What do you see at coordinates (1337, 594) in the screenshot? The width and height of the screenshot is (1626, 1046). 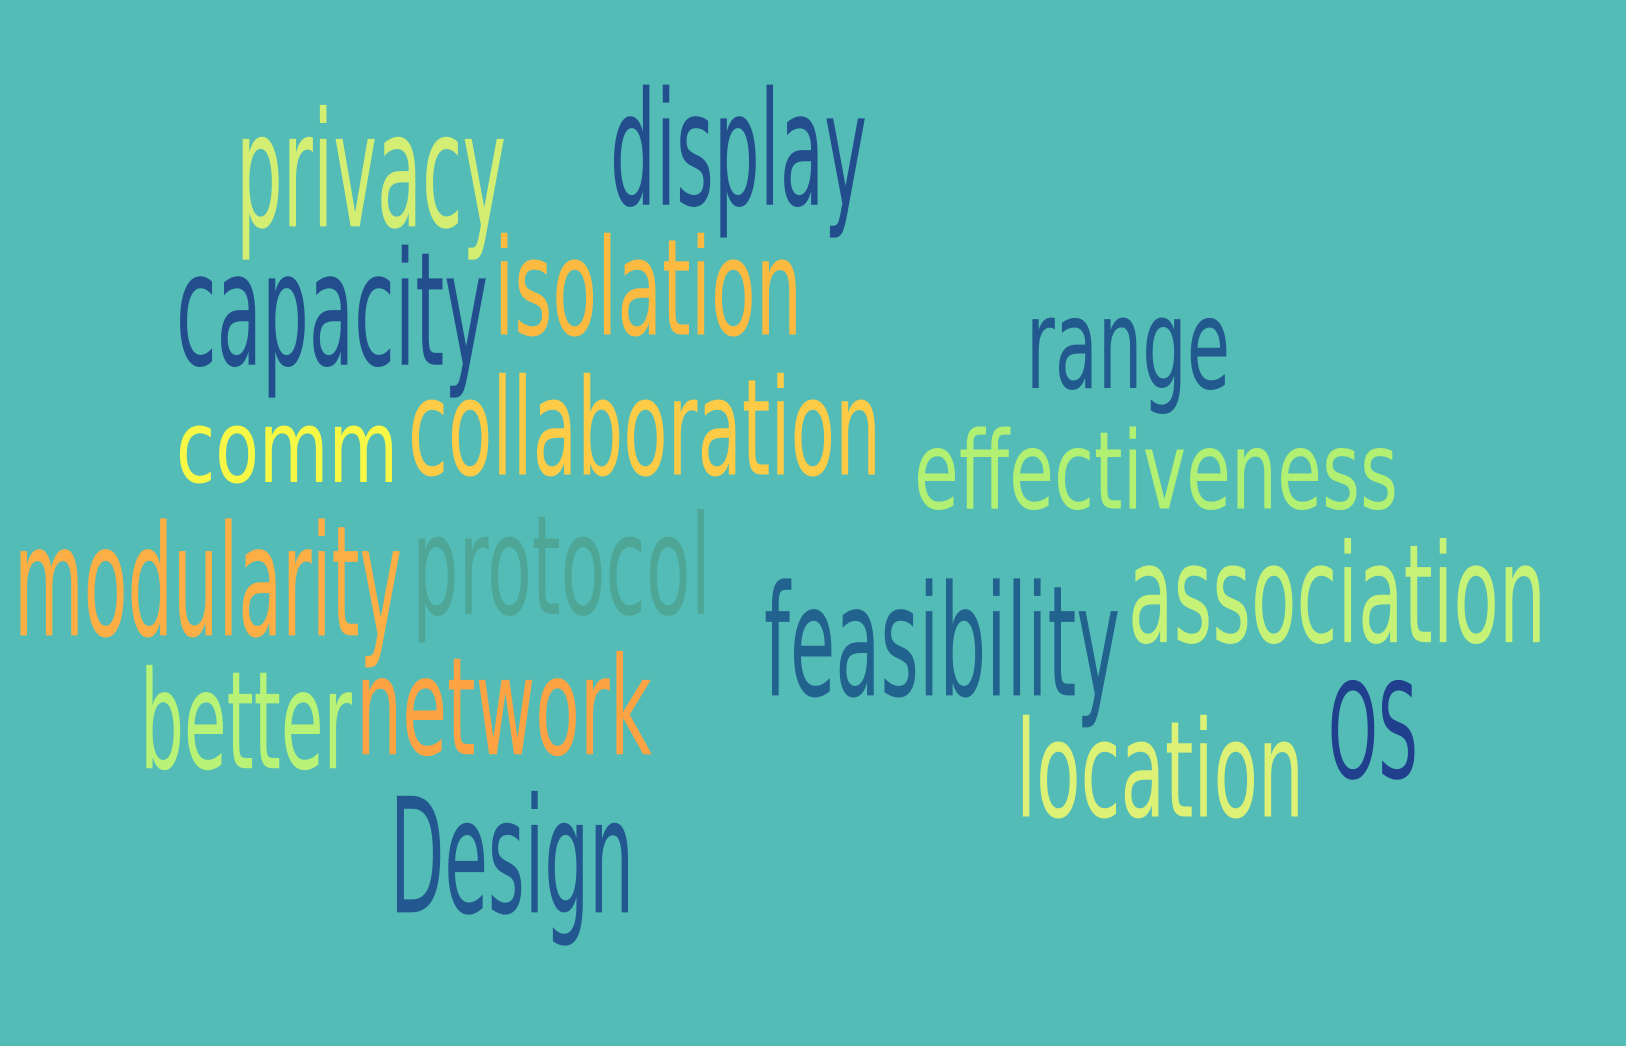 I see `word-association: association` at bounding box center [1337, 594].